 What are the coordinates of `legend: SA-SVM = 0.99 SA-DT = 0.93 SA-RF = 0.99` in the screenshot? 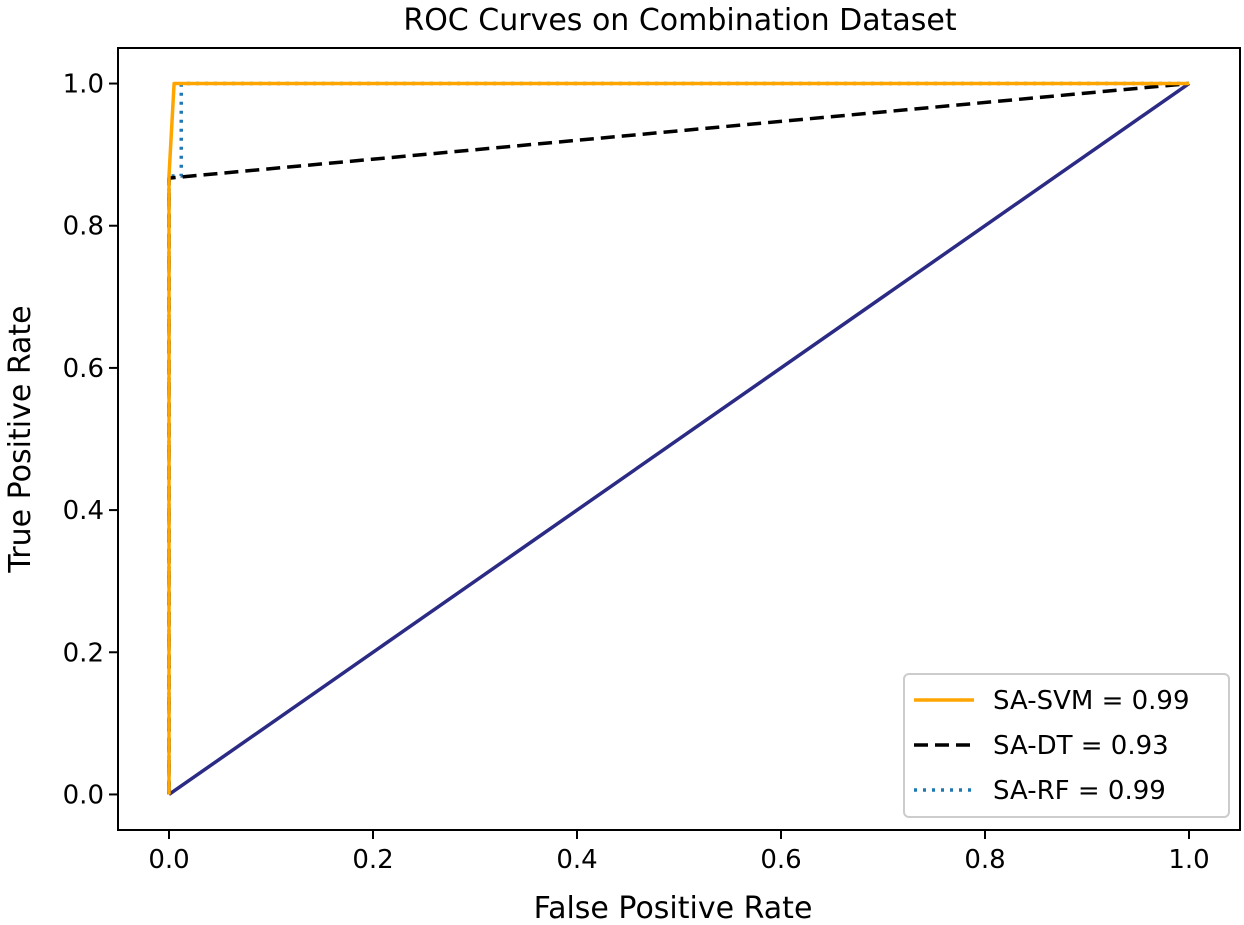 It's located at (1066, 745).